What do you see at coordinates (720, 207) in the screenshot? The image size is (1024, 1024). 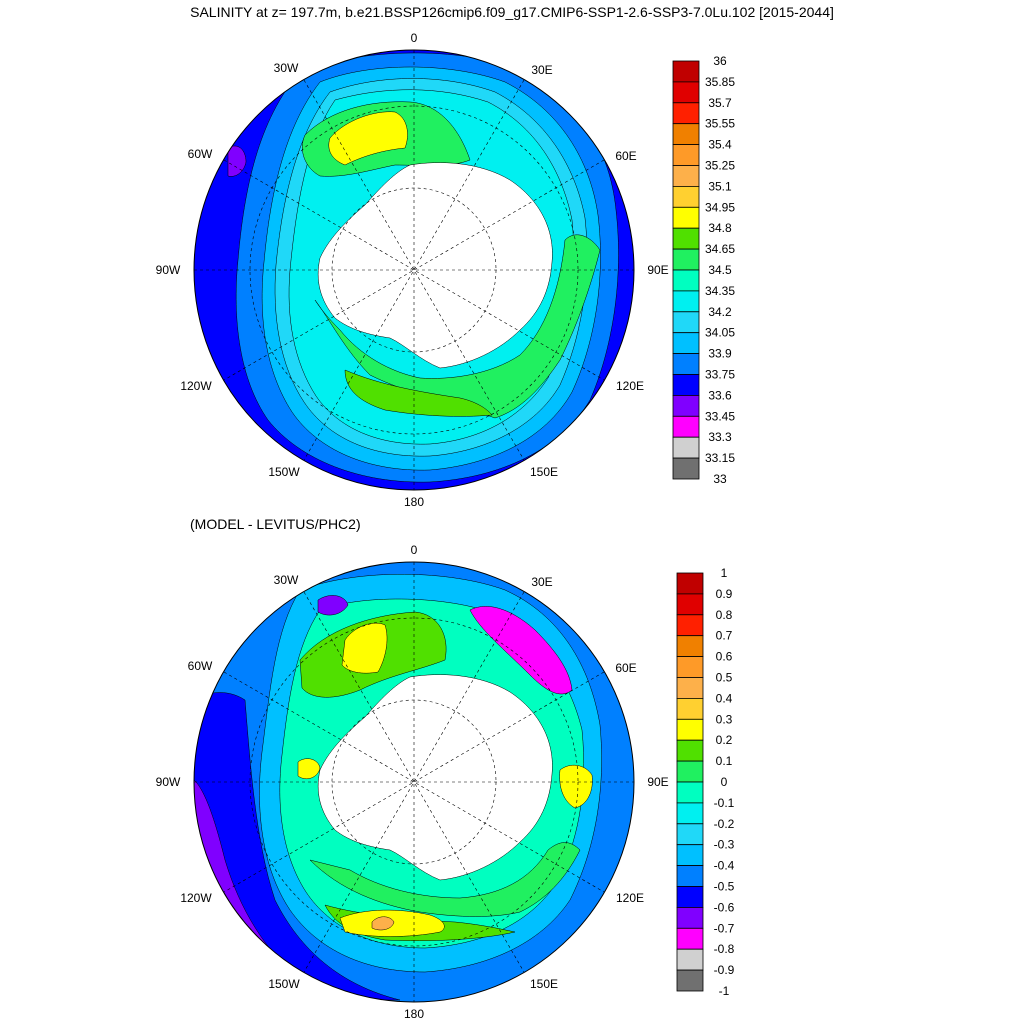 I see `top-colorbar-label-7: 34.95` at bounding box center [720, 207].